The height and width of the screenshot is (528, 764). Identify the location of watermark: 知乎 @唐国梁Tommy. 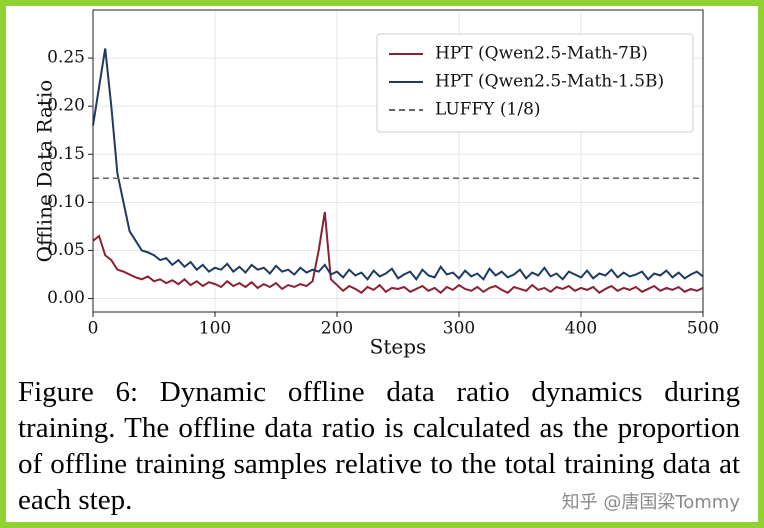
(650, 502).